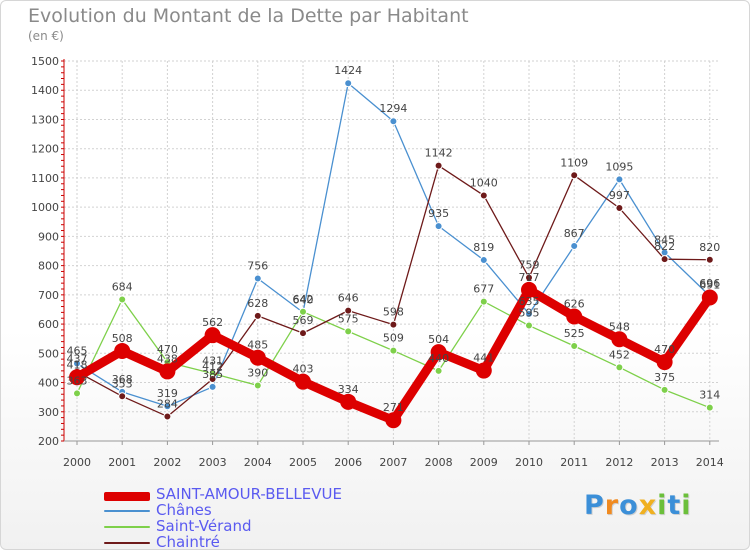 This screenshot has height=550, width=750. Describe the element at coordinates (45, 61) in the screenshot. I see `y-tick-label: 1500` at that location.